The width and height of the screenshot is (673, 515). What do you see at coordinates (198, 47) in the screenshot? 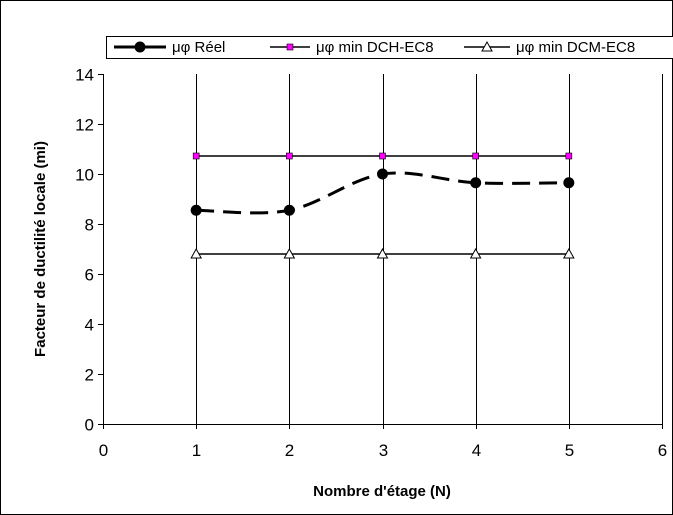
I see `legend-label: μφ Réel` at bounding box center [198, 47].